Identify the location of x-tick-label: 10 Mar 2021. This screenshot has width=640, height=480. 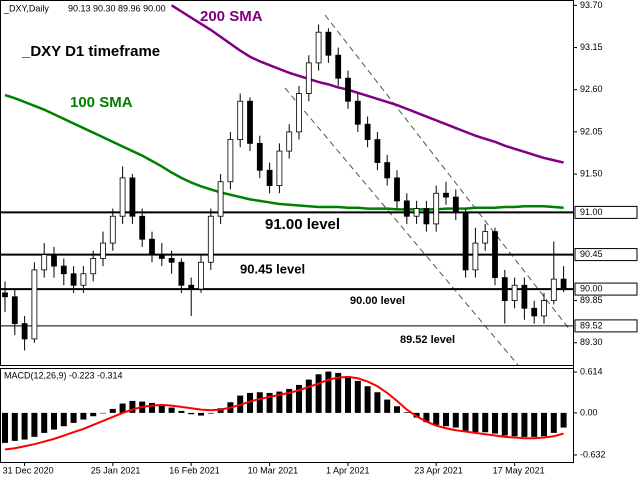
(273, 470).